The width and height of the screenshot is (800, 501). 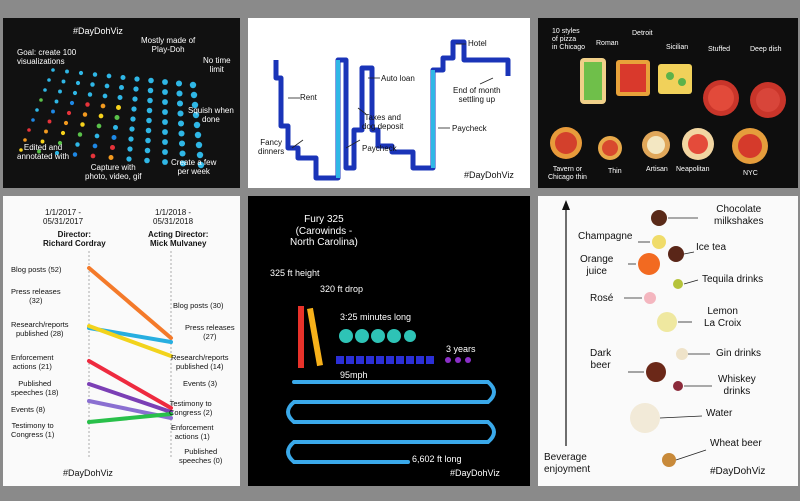 I want to click on coaster-drop: 320 ft drop, so click(x=342, y=289).